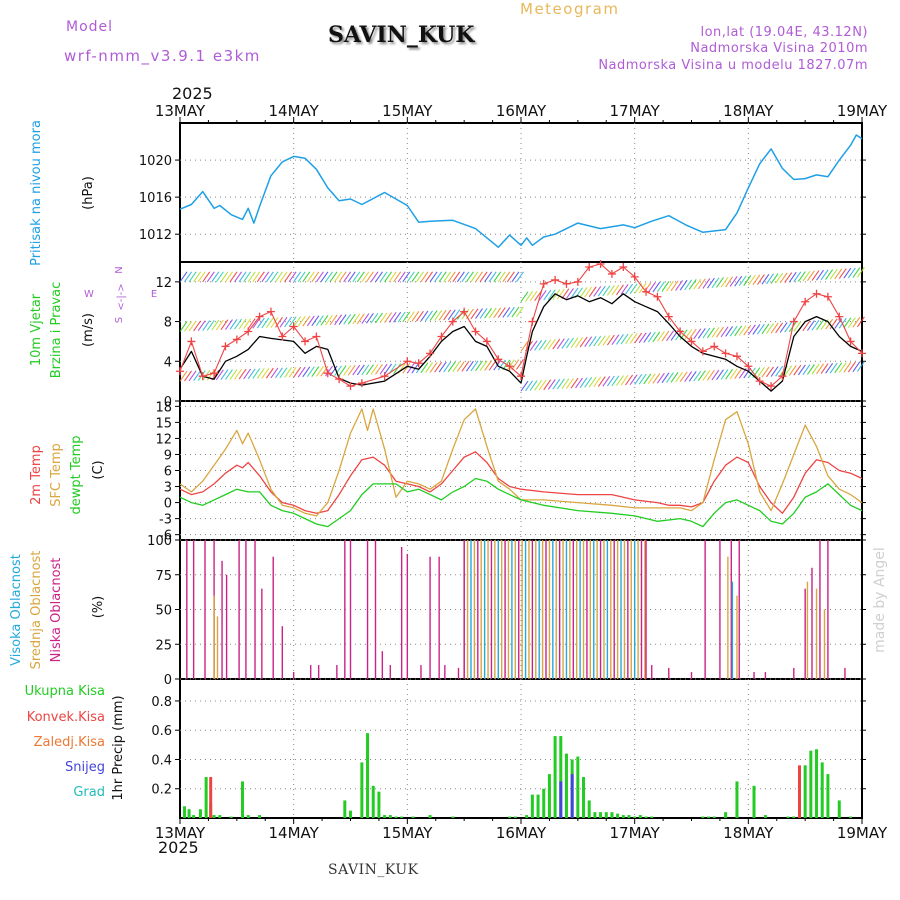 The image size is (900, 900). I want to click on y-tick-label-pressure: 1012, so click(155, 235).